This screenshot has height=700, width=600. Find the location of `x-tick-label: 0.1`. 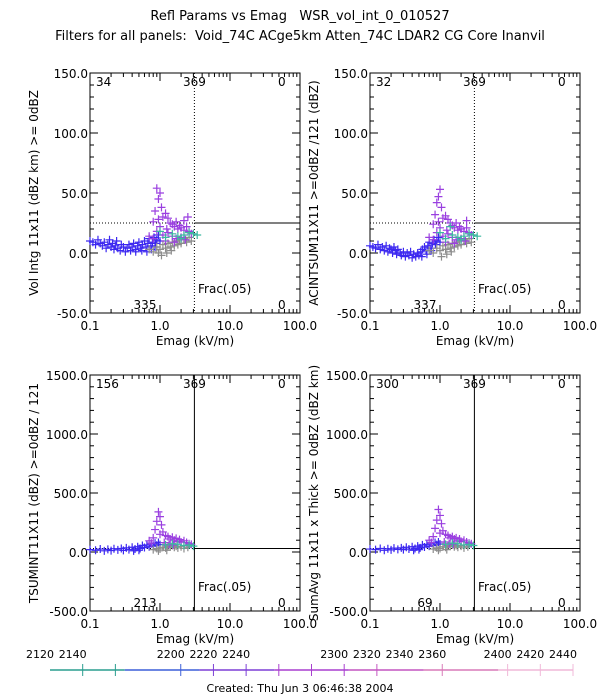

x-tick-label: 0.1 is located at coordinates (369, 326).